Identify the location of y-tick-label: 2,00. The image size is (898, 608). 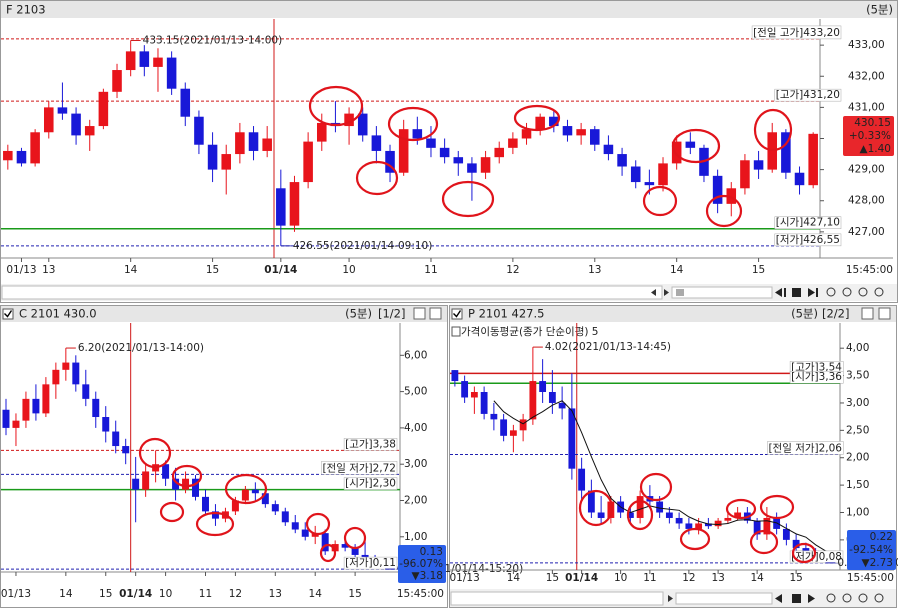
(857, 458).